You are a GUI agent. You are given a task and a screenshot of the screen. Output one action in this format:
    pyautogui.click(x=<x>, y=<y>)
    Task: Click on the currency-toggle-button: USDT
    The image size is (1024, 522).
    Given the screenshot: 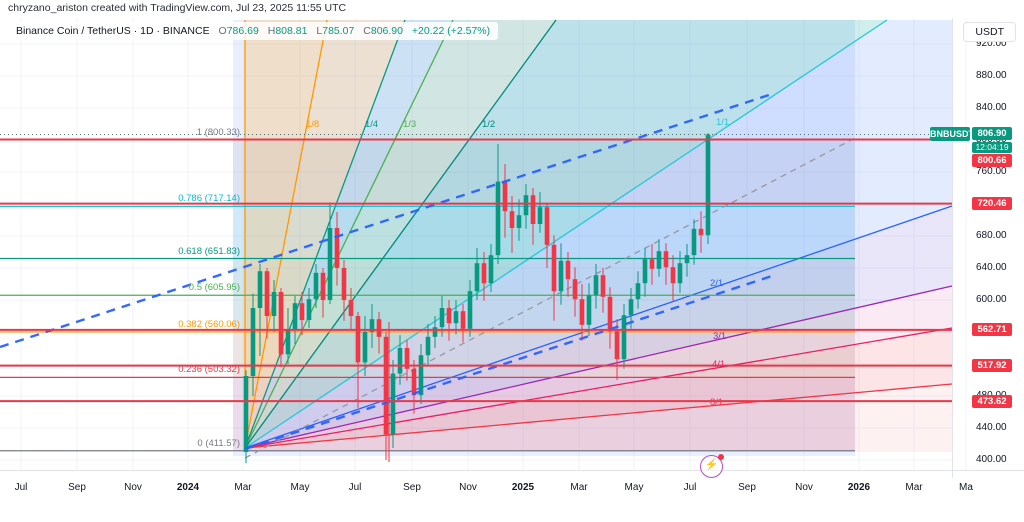 What is the action you would take?
    pyautogui.click(x=989, y=32)
    